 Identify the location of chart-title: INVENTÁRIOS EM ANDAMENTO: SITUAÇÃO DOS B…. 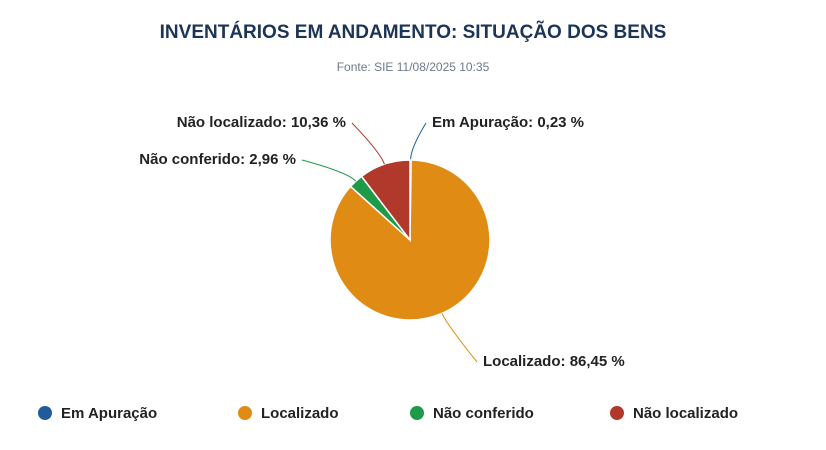
(413, 32).